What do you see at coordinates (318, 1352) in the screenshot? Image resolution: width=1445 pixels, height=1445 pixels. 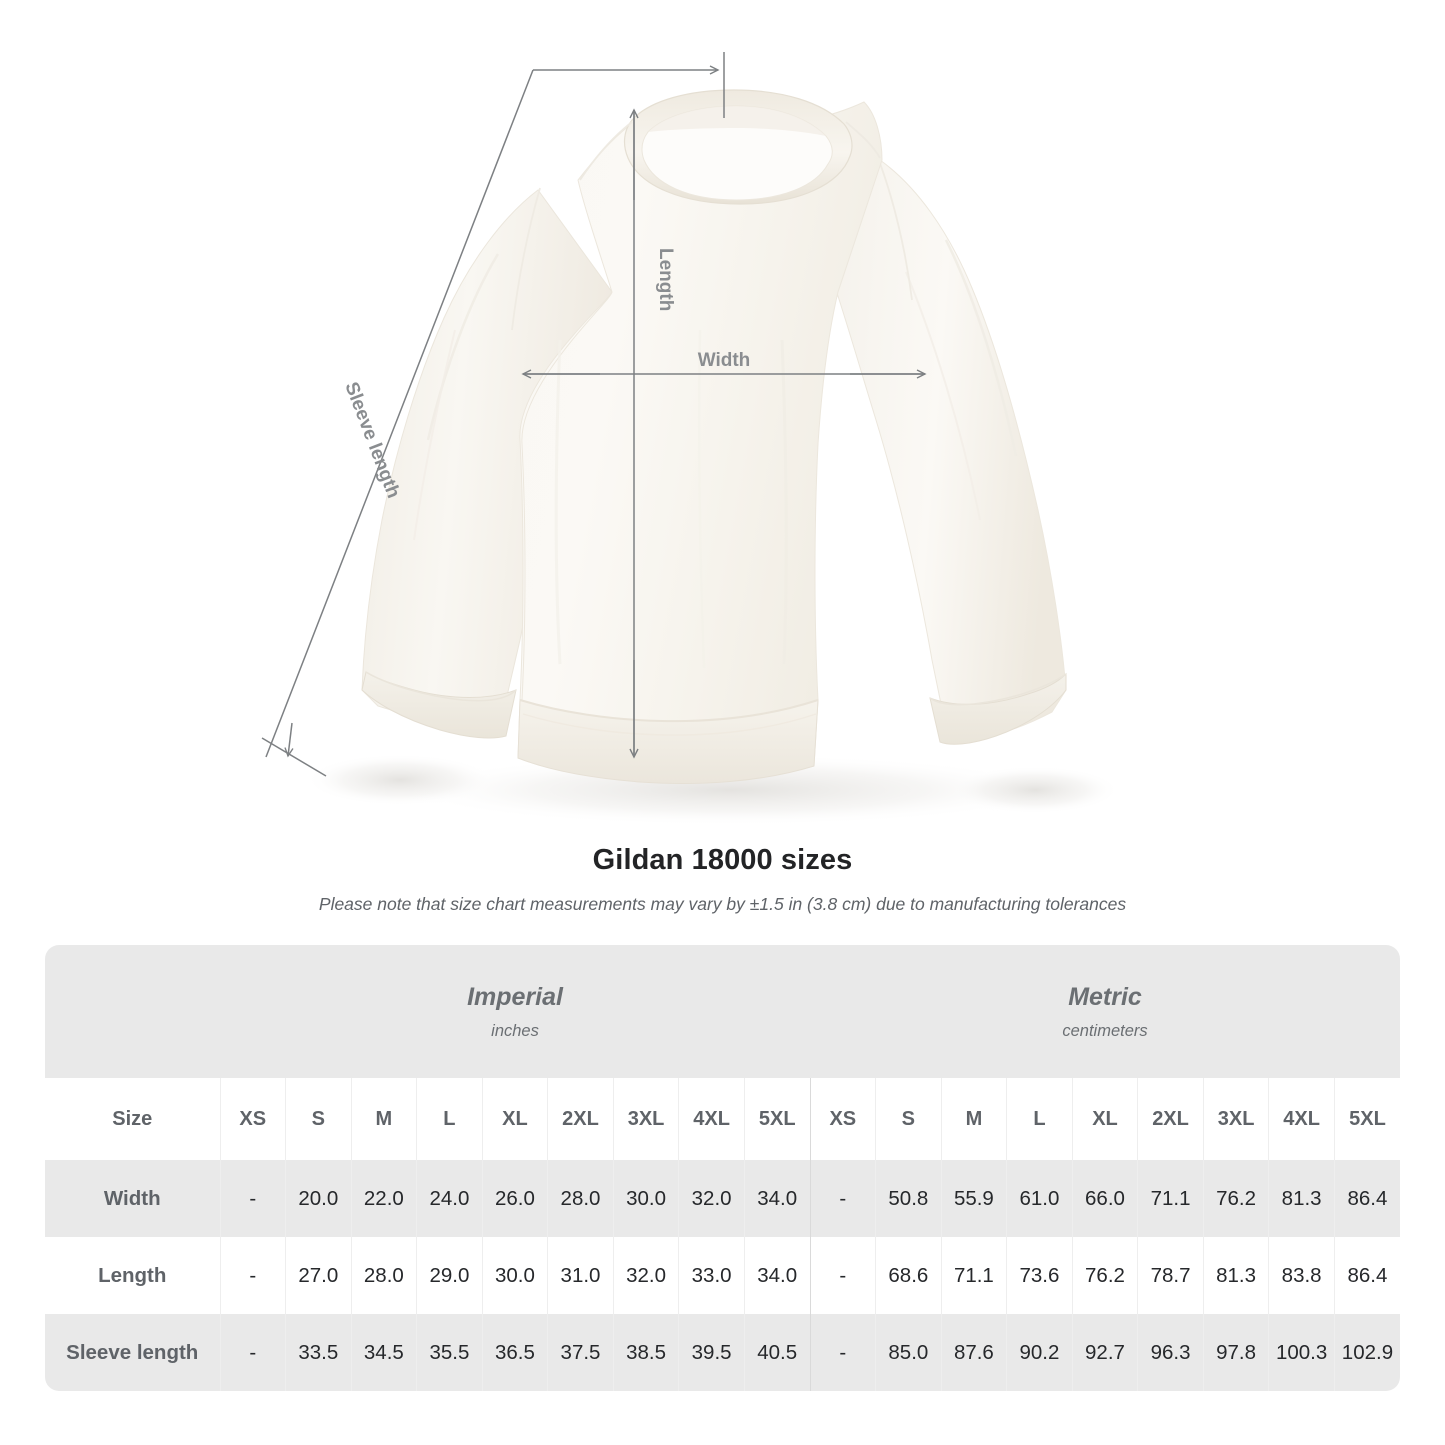 I see `cell-imperial: 33.5` at bounding box center [318, 1352].